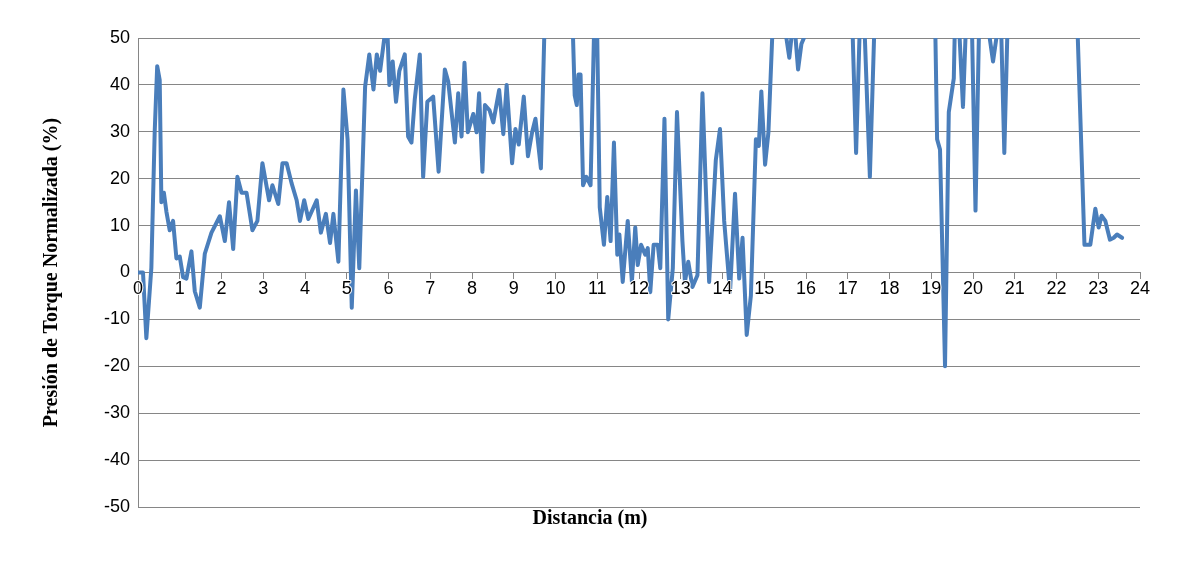 The height and width of the screenshot is (561, 1181). I want to click on x-tick-label: 1, so click(179, 288).